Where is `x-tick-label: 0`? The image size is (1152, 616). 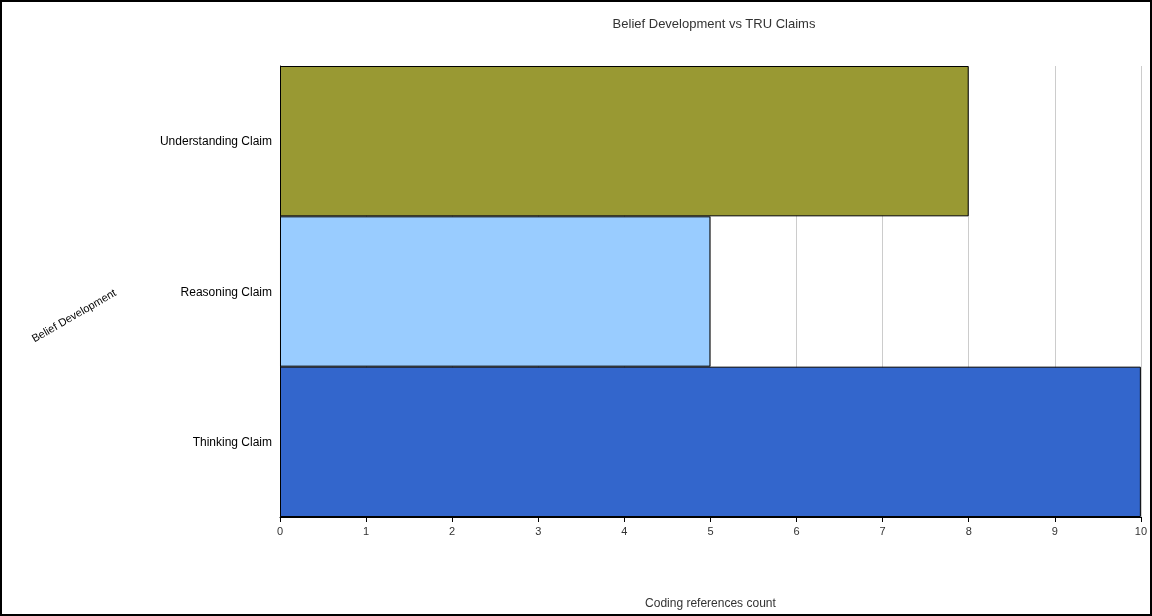
x-tick-label: 0 is located at coordinates (280, 530).